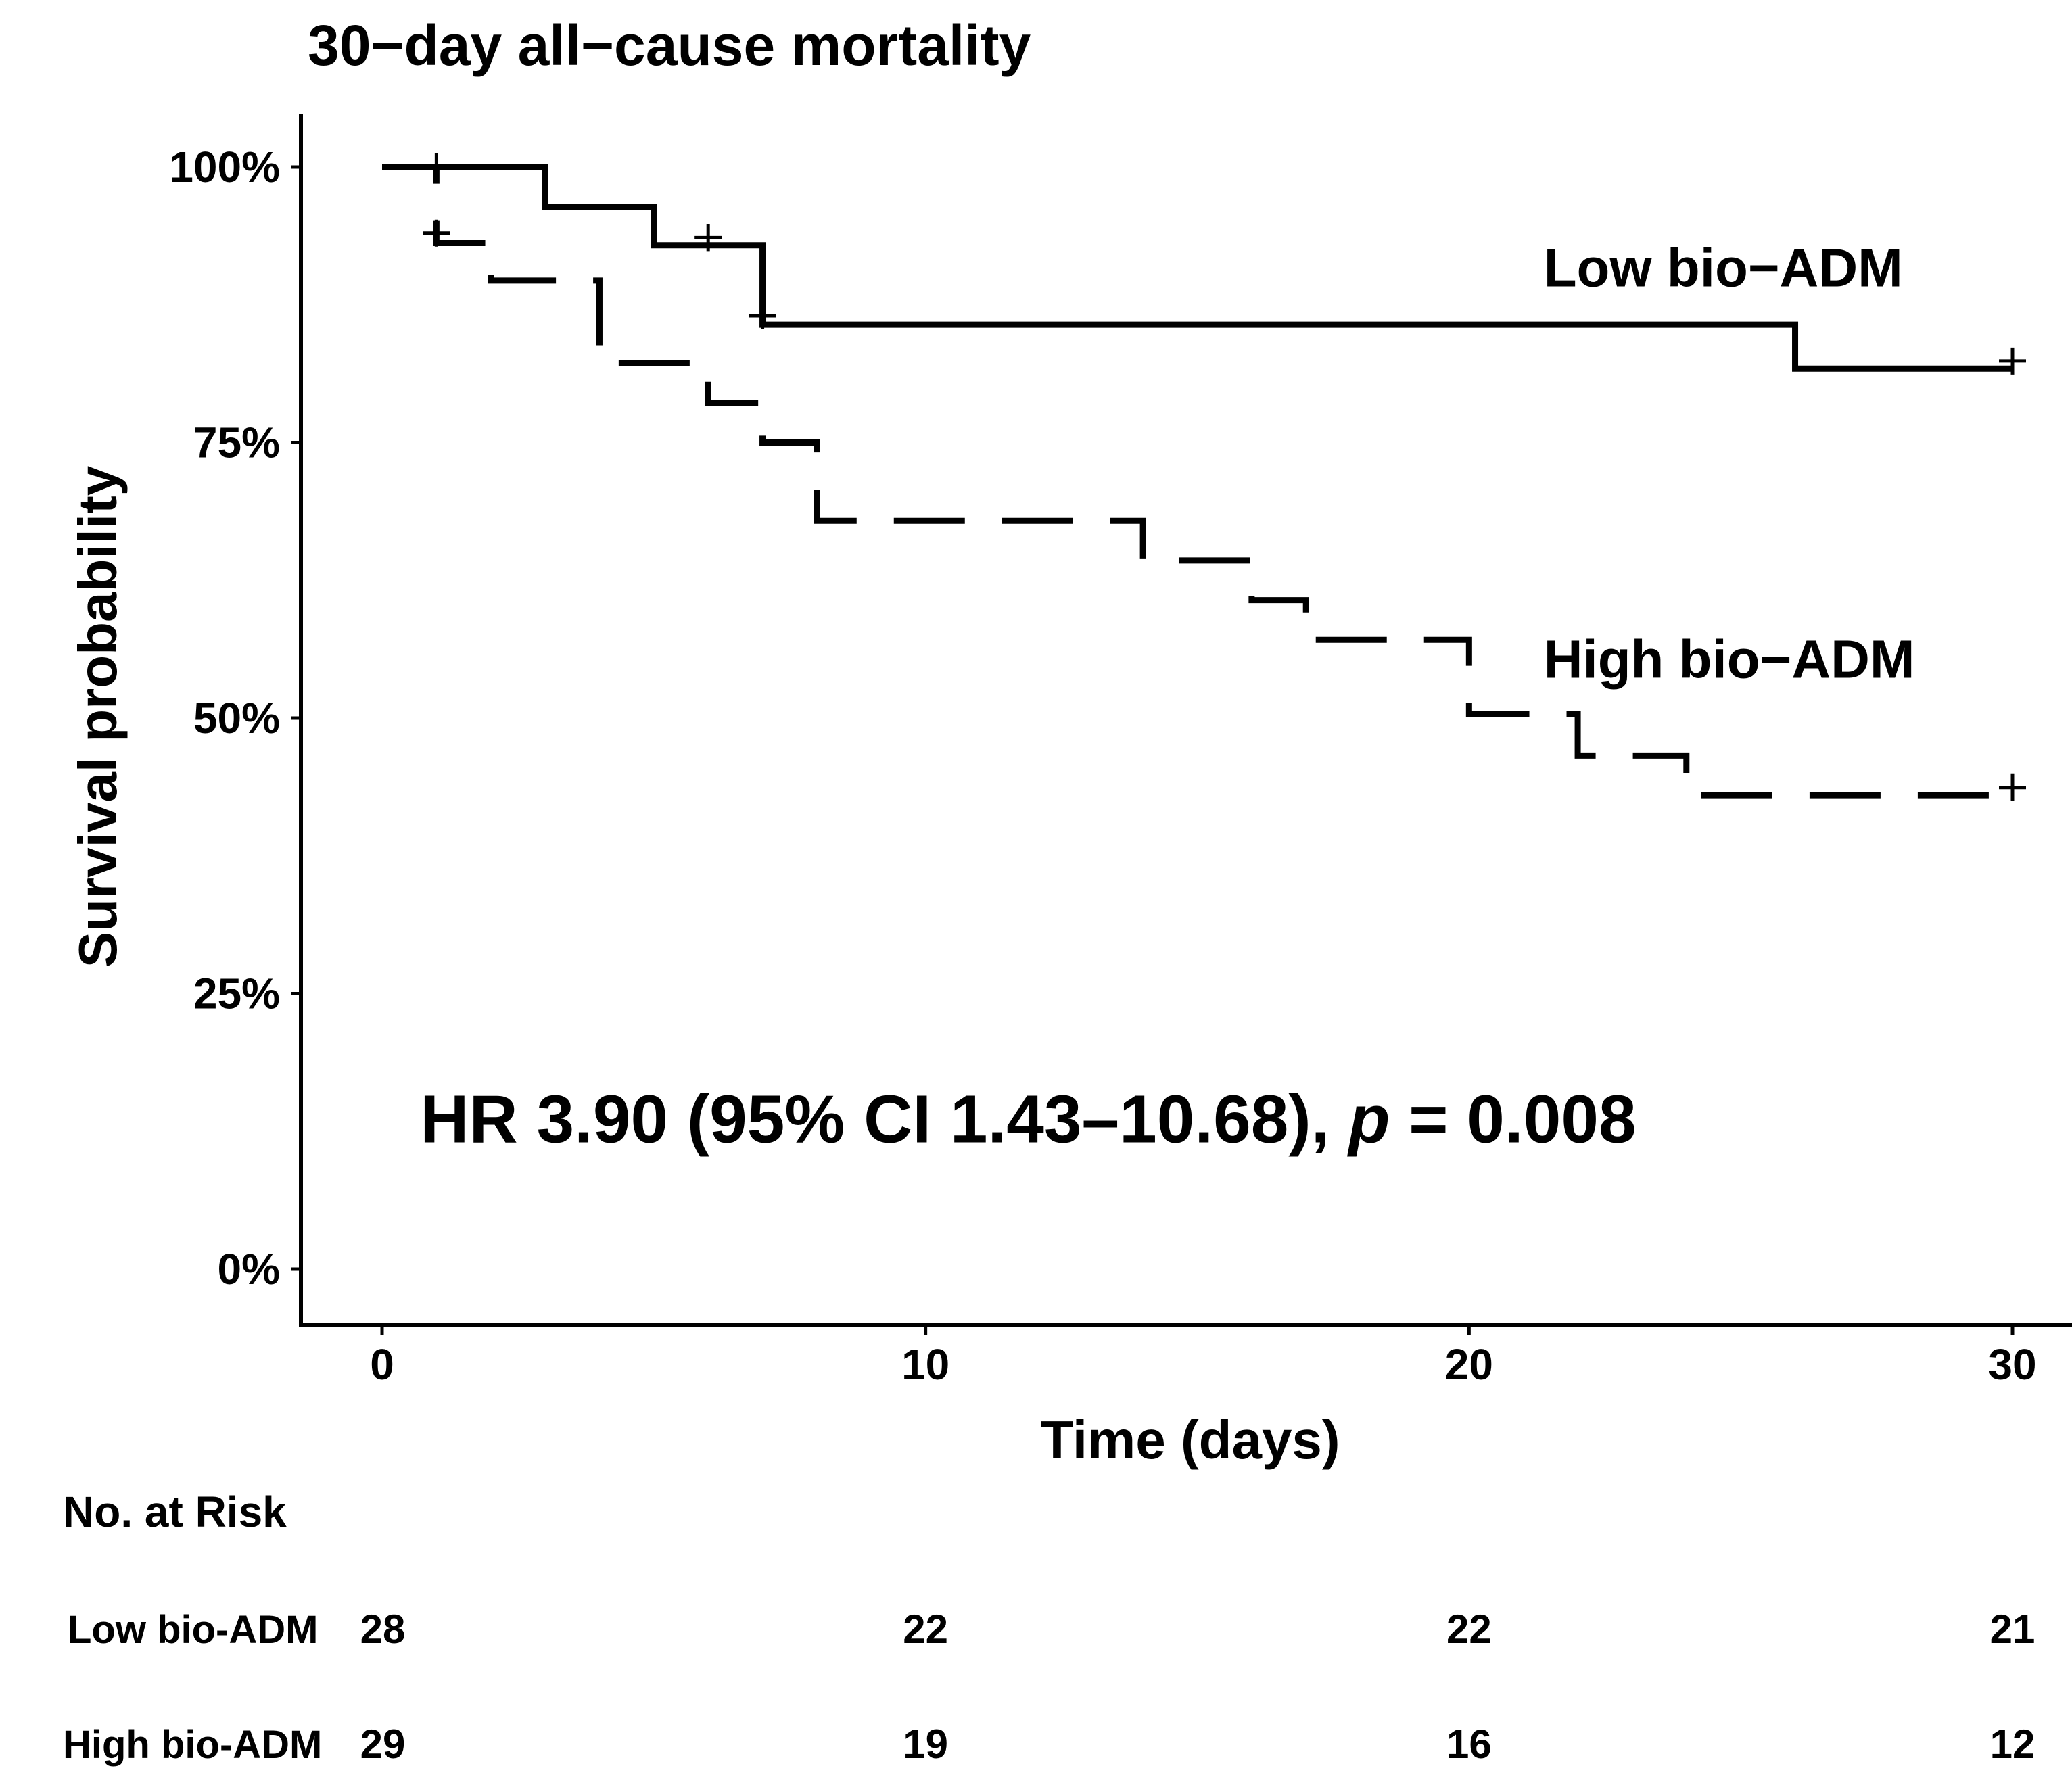 This screenshot has height=1785, width=2072. I want to click on annotation-prefix: HR 3.90 (95% CI 1.43–10.68),, so click(884, 1120).